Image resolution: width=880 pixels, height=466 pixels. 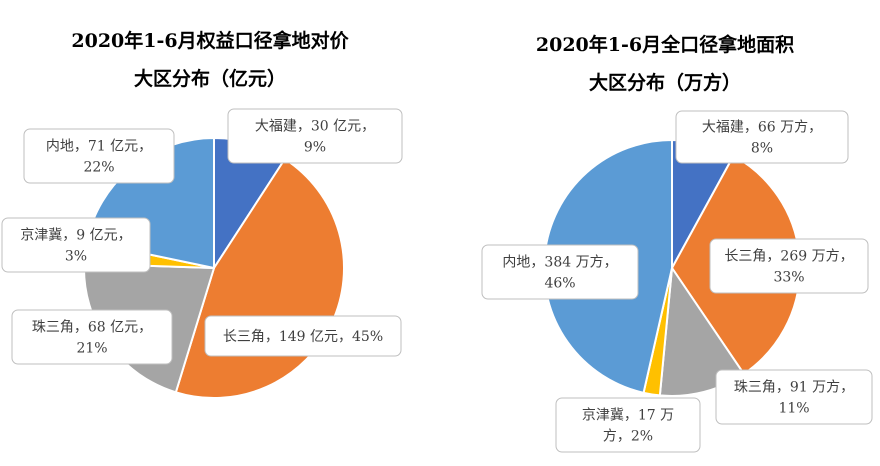 I want to click on data-label: 京津冀，17 万, so click(x=628, y=416).